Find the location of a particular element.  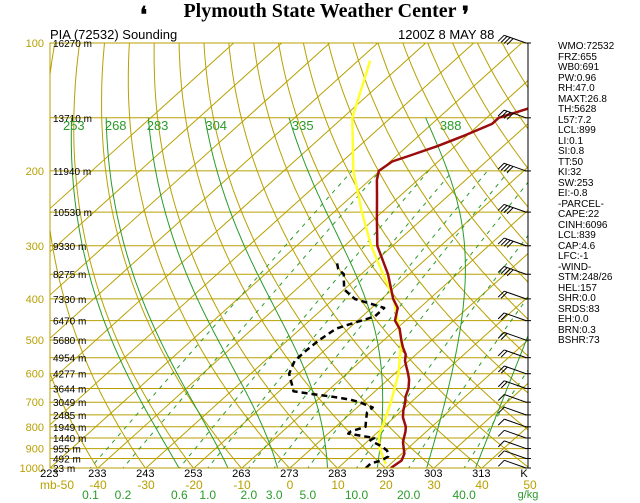

index-item: SHR:0.0 is located at coordinates (577, 298).